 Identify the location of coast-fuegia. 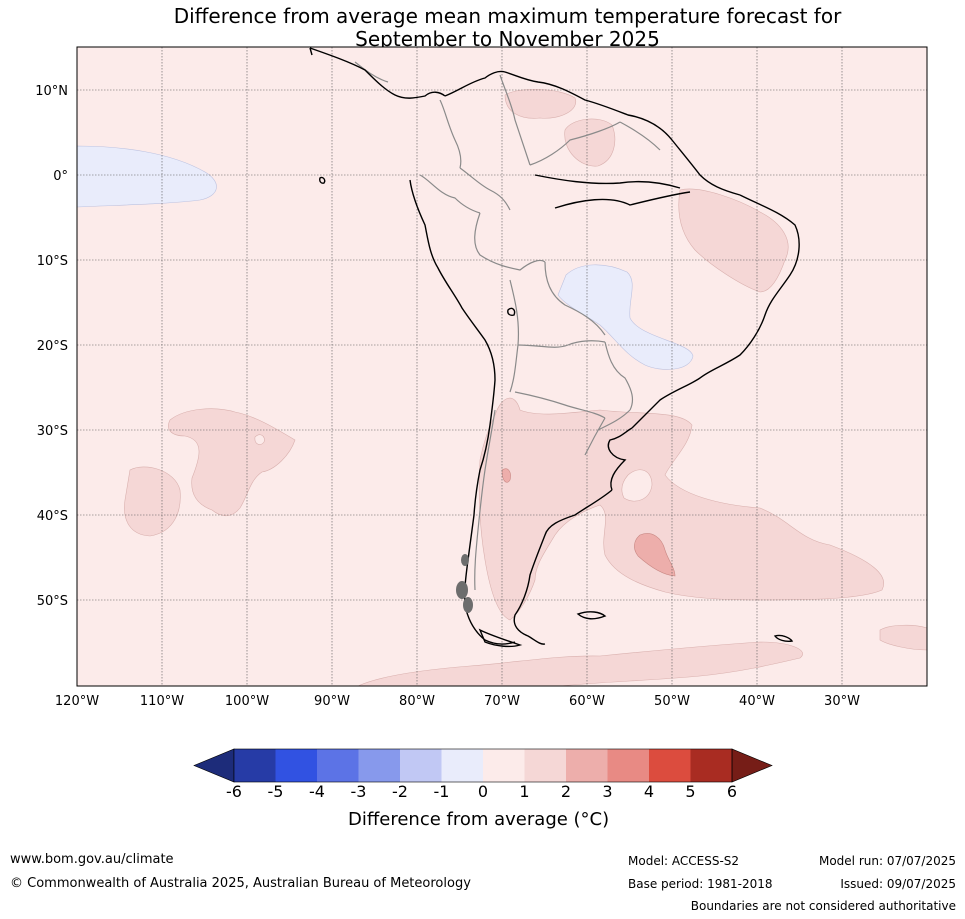
(500, 638).